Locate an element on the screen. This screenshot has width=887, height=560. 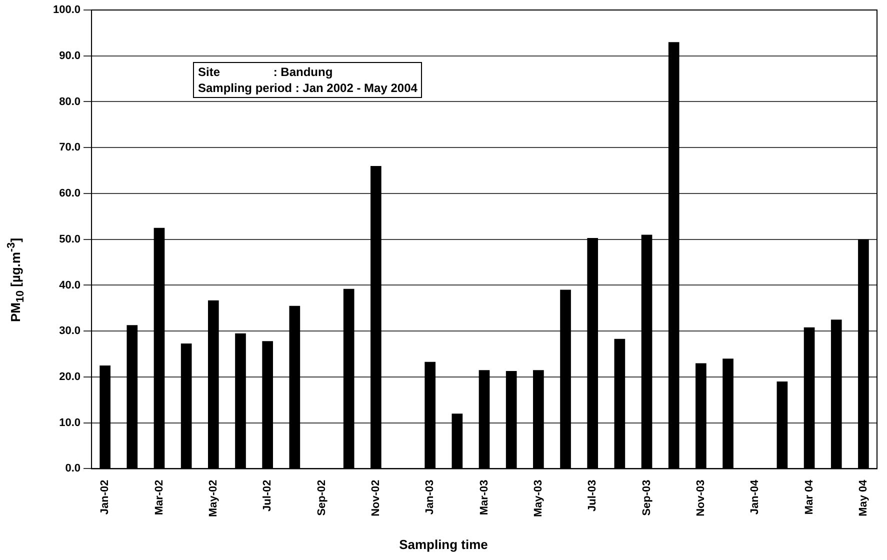
annotation: Site : Bandung is located at coordinates (266, 72).